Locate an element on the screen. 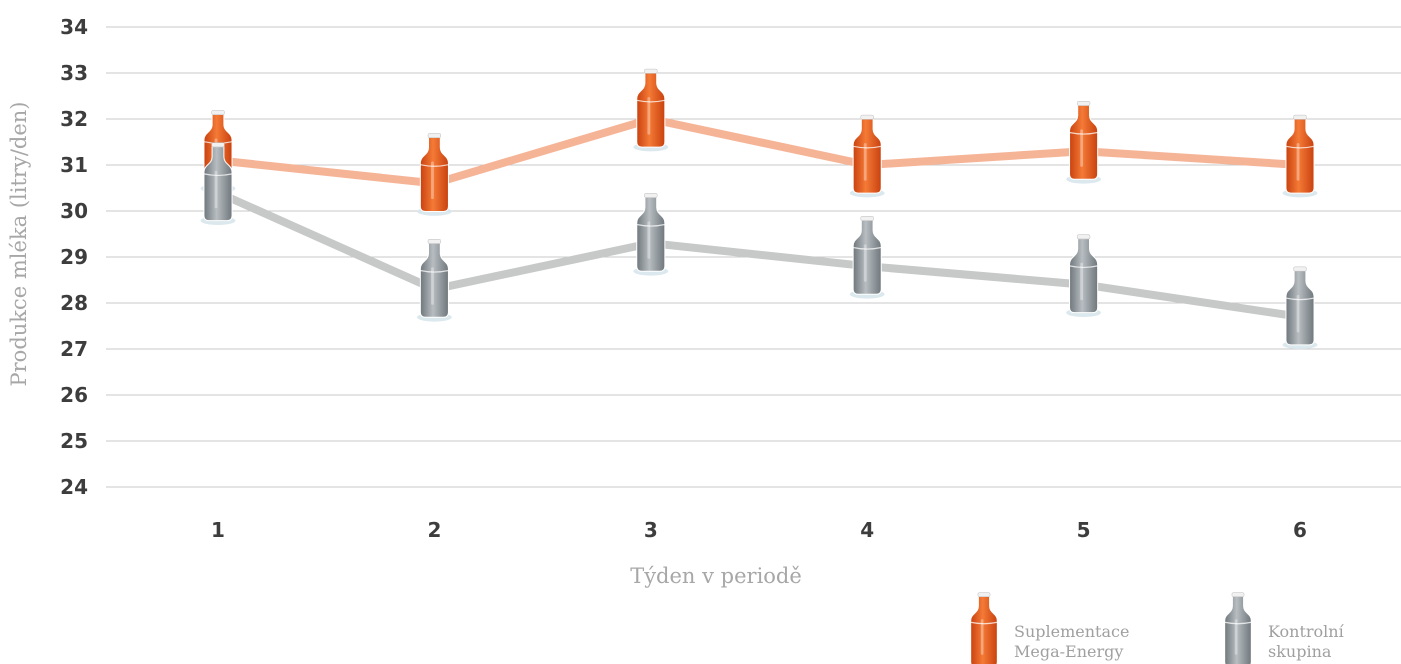  y-tick-label: 32 is located at coordinates (74, 119).